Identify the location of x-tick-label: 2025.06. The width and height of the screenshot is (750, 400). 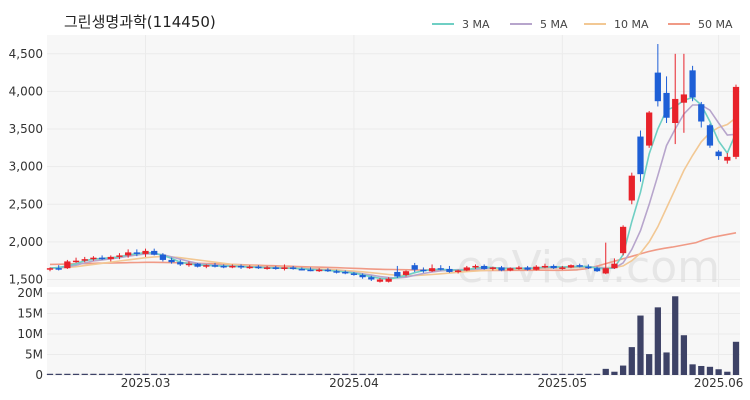
(719, 383).